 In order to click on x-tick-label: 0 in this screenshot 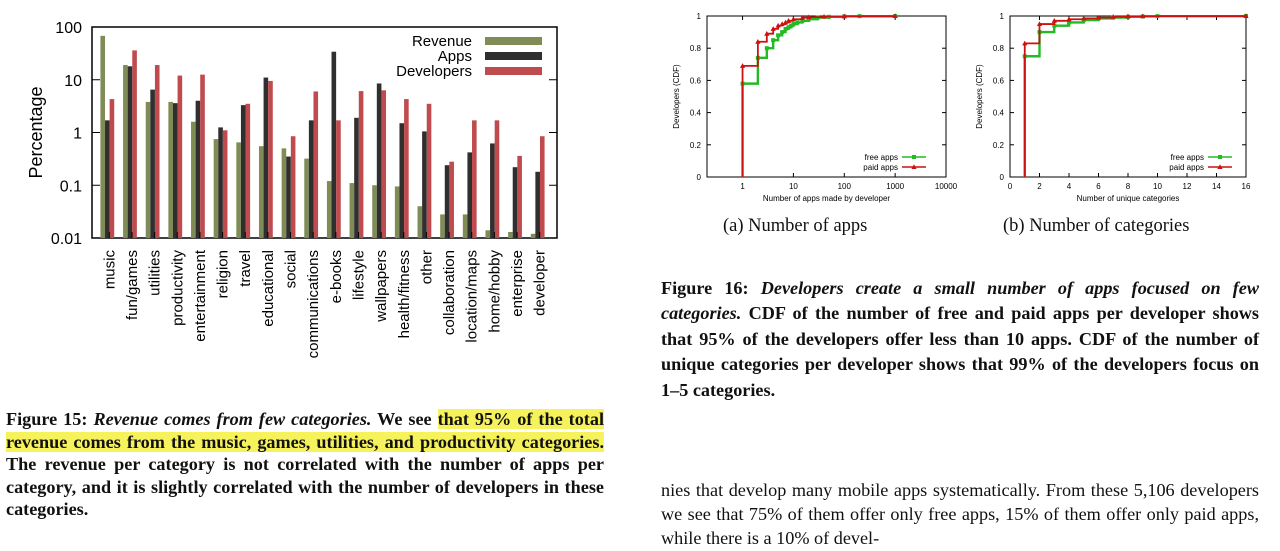, I will do `click(1010, 186)`.